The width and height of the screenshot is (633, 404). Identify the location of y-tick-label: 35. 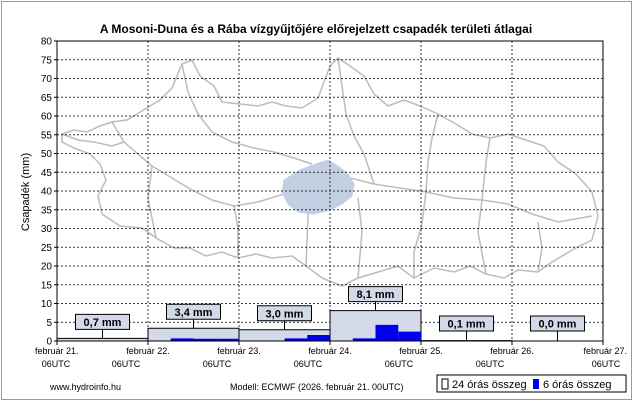
(47, 210).